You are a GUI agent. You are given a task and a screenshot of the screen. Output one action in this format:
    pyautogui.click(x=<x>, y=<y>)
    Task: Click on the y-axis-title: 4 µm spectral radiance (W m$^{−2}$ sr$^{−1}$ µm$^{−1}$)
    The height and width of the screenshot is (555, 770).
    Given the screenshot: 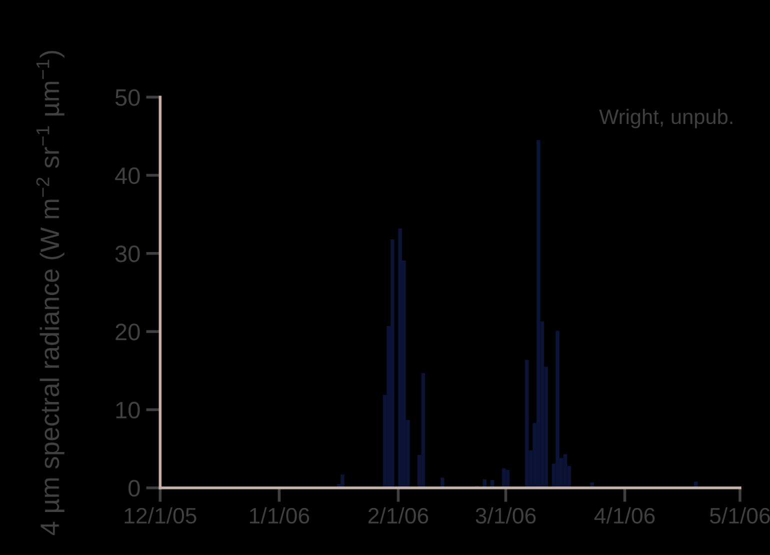 What is the action you would take?
    pyautogui.click(x=50, y=293)
    